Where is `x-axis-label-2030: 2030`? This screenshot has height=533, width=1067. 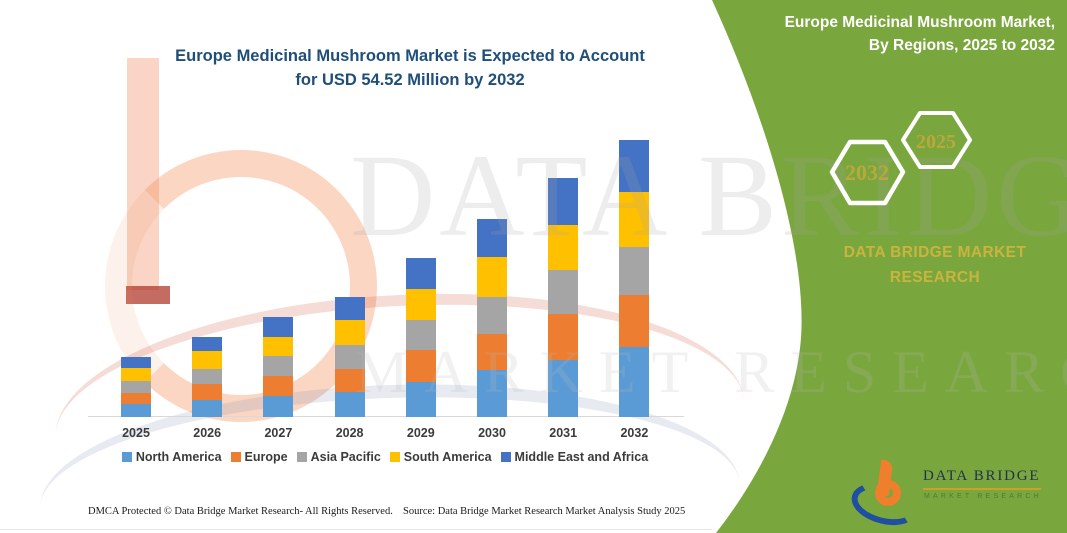 x-axis-label-2030: 2030 is located at coordinates (492, 433).